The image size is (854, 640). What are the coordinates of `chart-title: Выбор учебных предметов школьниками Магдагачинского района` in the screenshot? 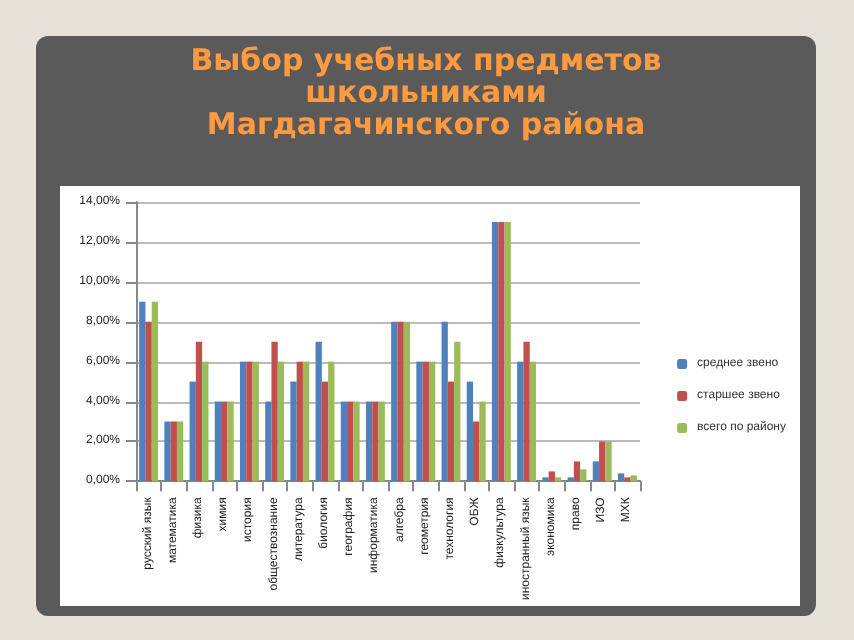 It's located at (426, 92).